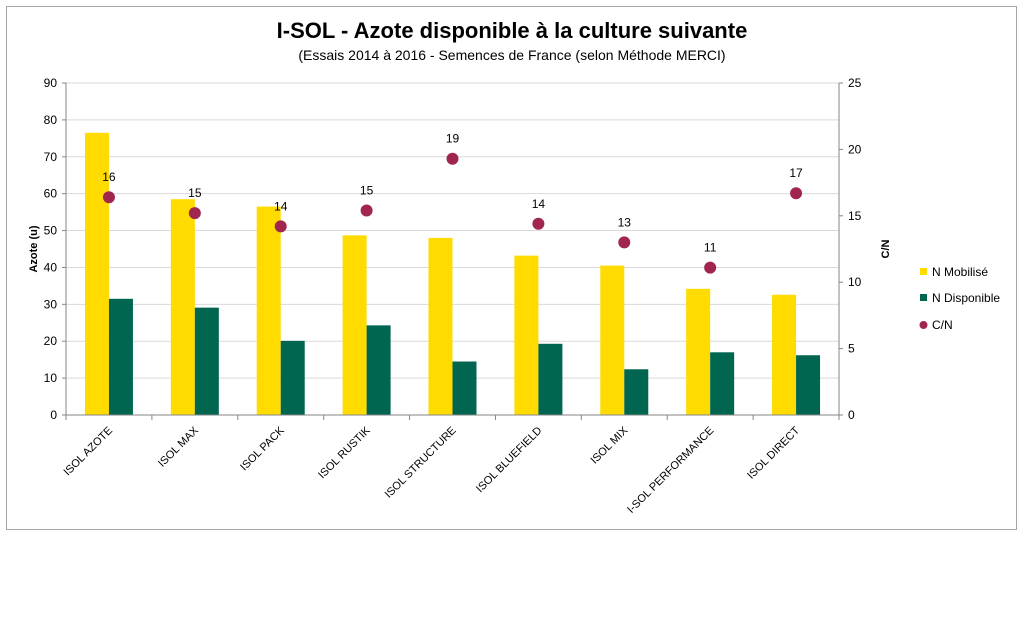  Describe the element at coordinates (942, 325) in the screenshot. I see `legend-label: C/N` at that location.